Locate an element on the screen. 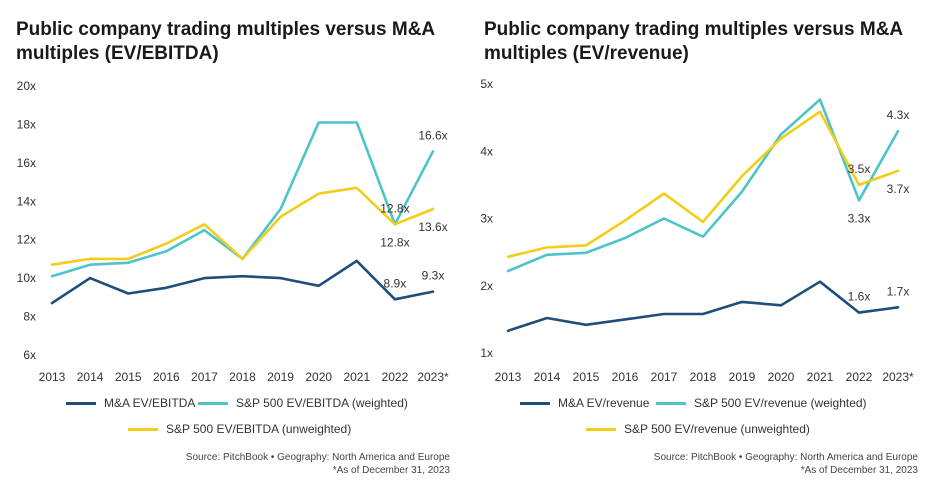 This screenshot has height=492, width=936. legend-item-weighted: S&P 500 EV/EBITDA (weighted) is located at coordinates (303, 403).